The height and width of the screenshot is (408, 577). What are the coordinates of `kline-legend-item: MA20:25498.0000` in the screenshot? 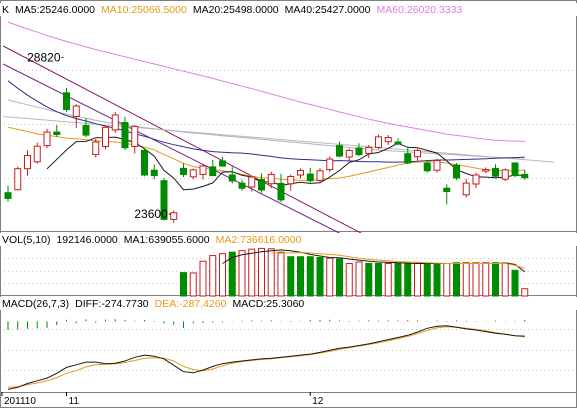 It's located at (236, 10).